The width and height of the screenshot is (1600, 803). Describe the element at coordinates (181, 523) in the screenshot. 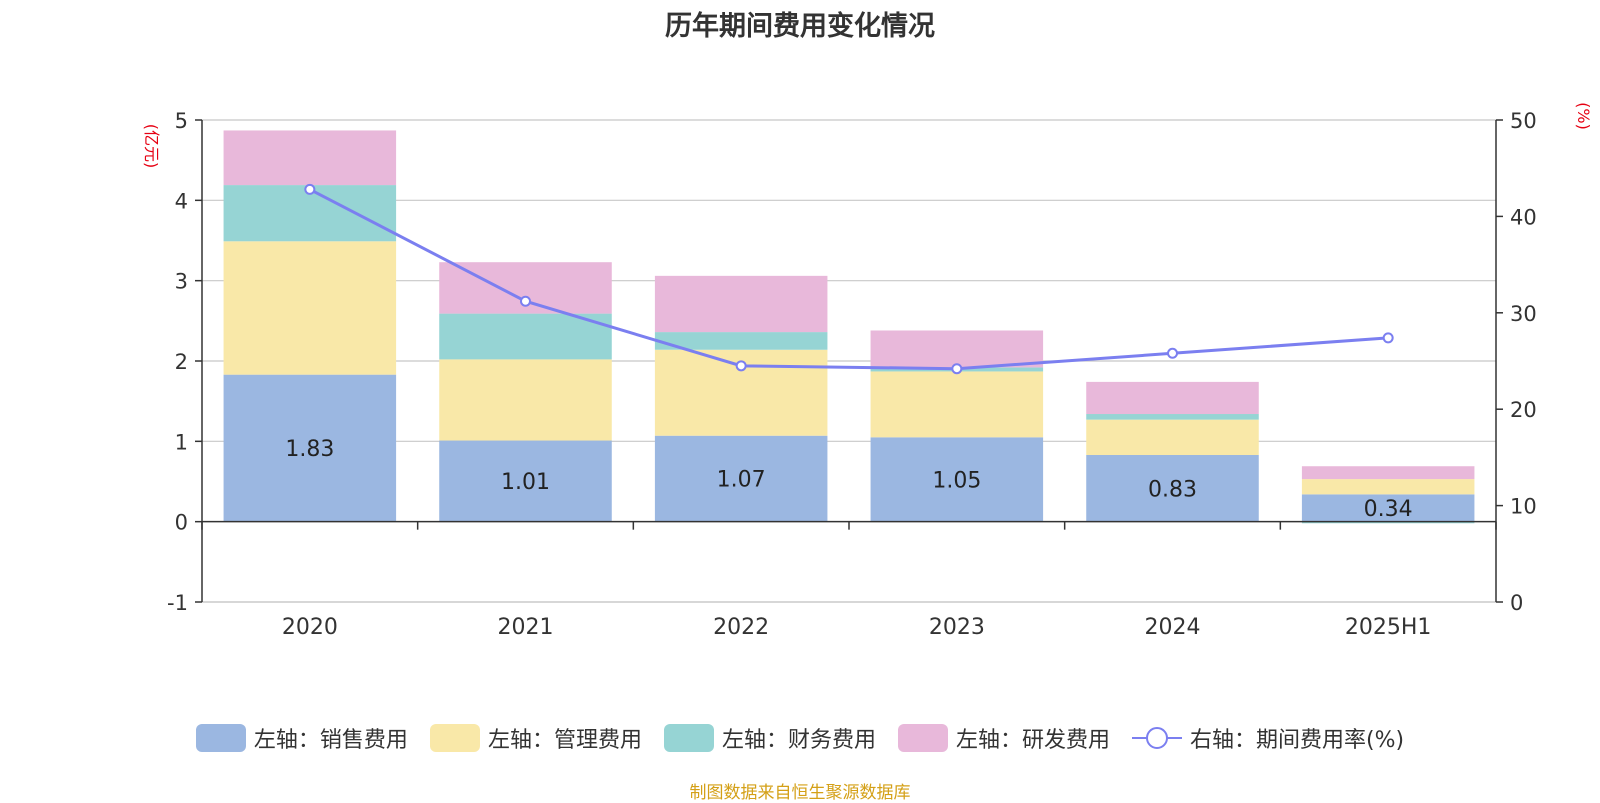

I see `left-axis-tick-label: 0` at that location.